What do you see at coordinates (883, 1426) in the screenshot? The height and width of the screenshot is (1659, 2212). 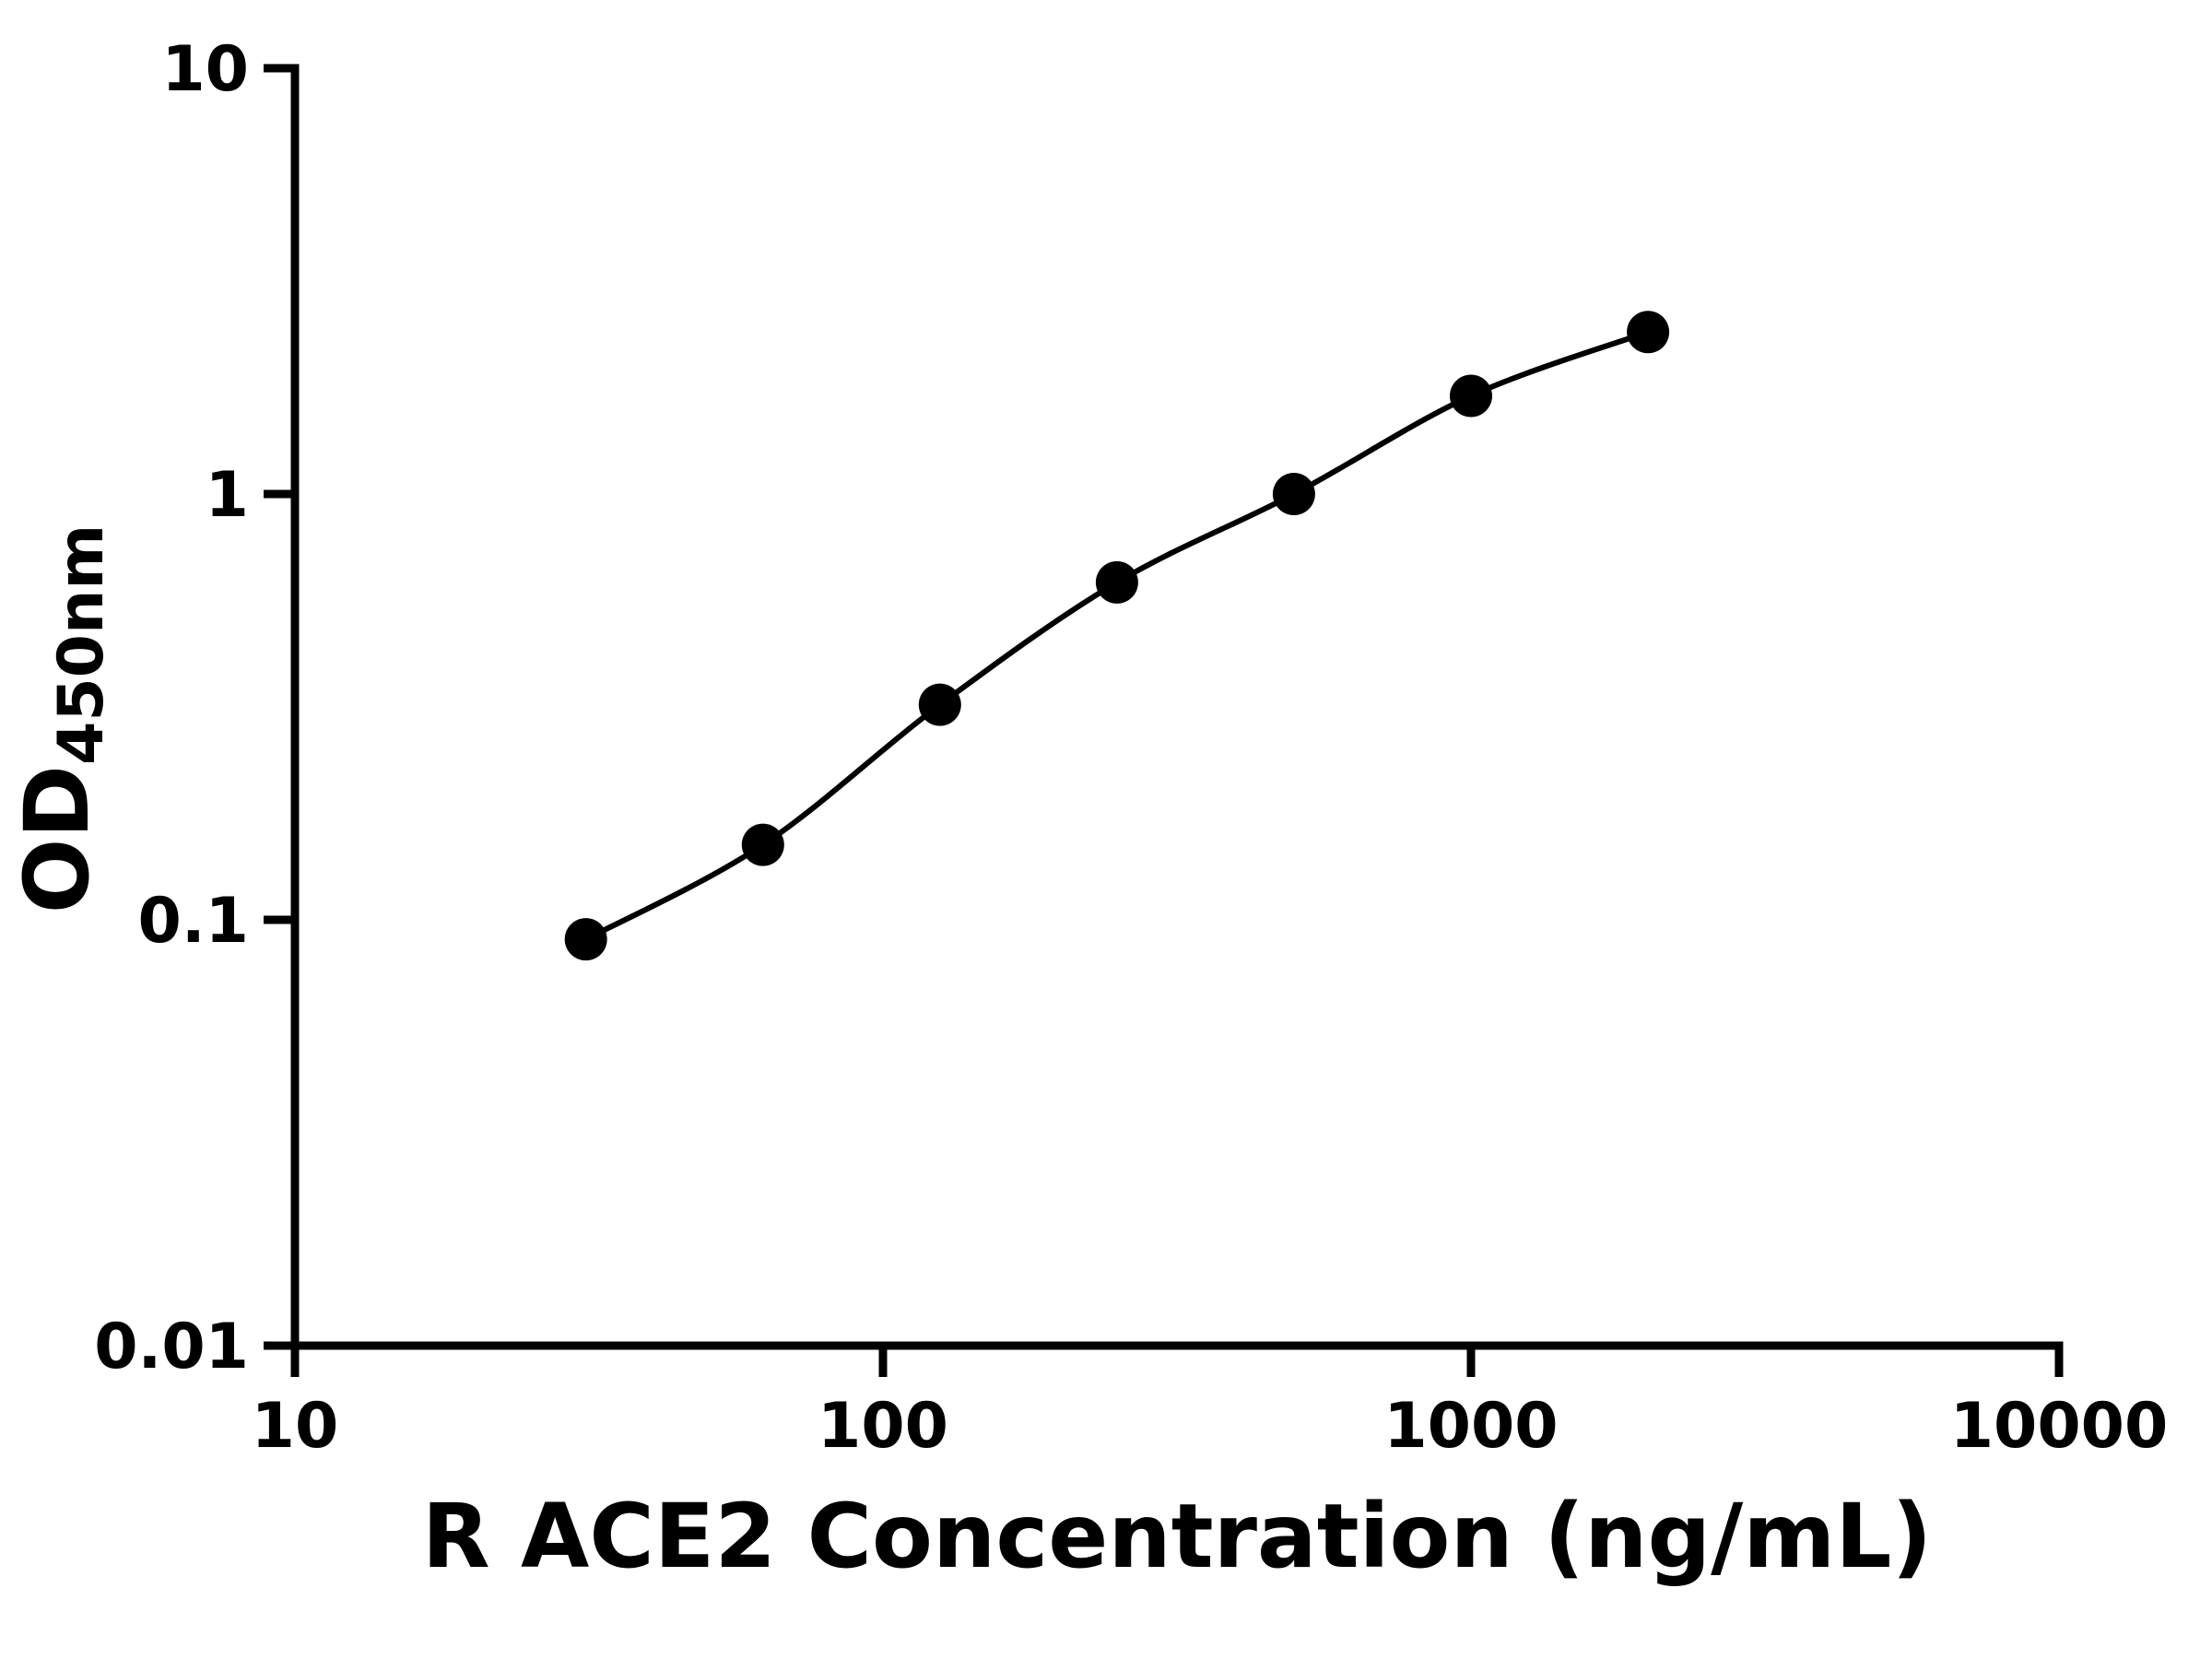 I see `x-axis-tick-label: 100` at bounding box center [883, 1426].